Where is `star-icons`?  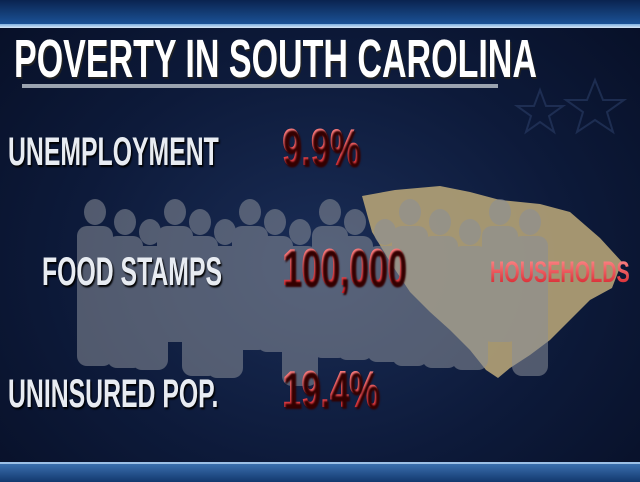 star-icons is located at coordinates (570, 106).